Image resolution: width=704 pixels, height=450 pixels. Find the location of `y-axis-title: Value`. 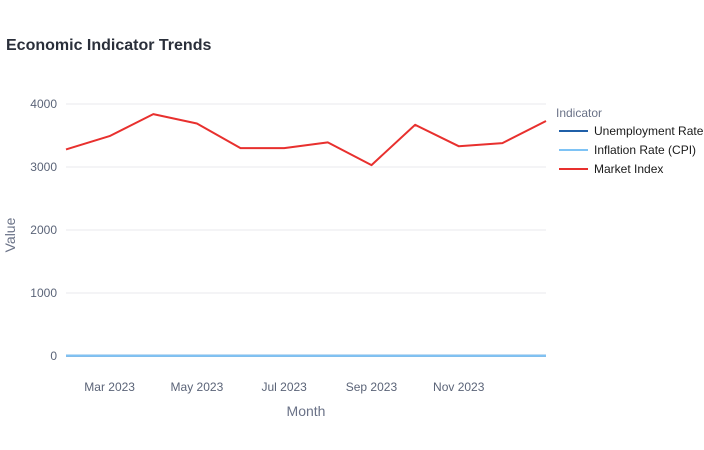

y-axis-title: Value is located at coordinates (10, 234).